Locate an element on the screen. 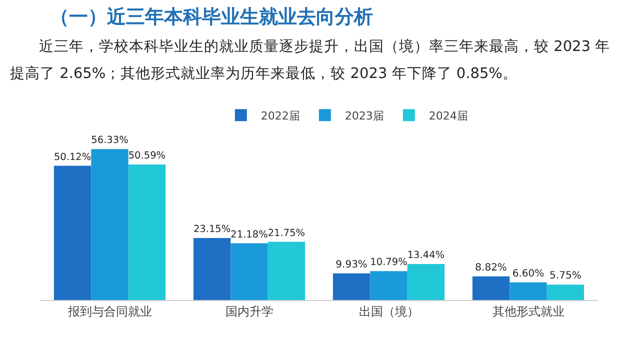  data-label: 50.59% is located at coordinates (147, 156).